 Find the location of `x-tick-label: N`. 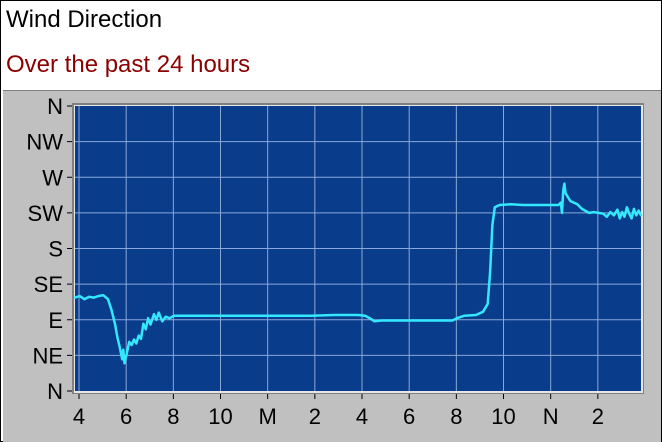

x-tick-label: N is located at coordinates (551, 416).